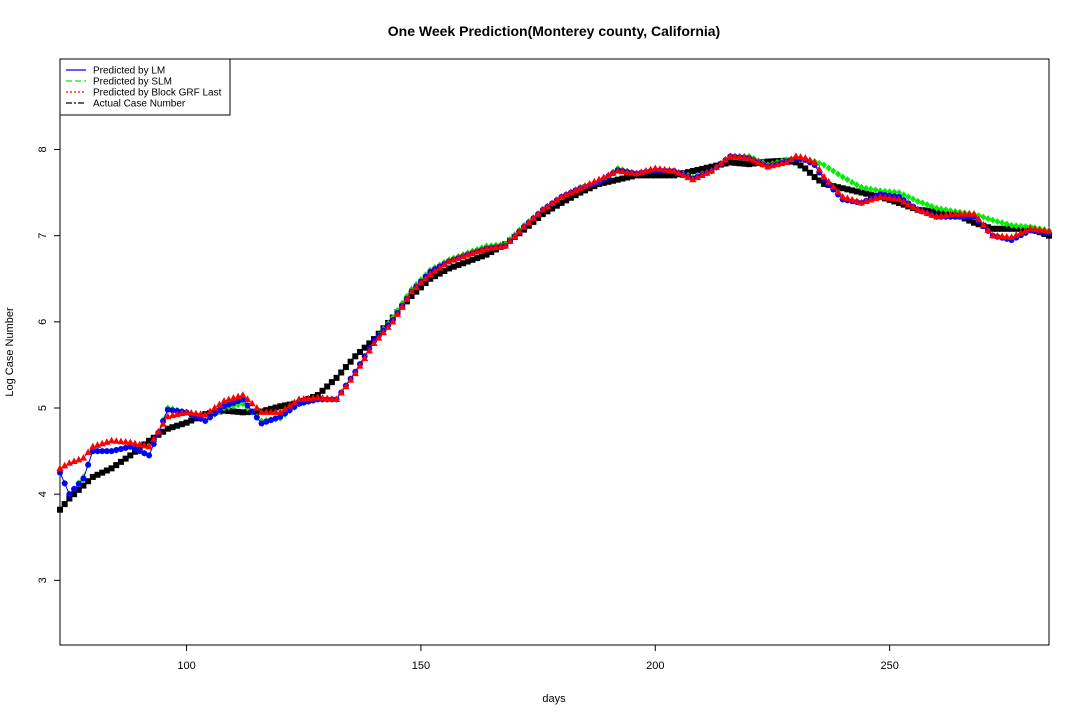 The width and height of the screenshot is (1080, 720). I want to click on x-axis: 100 150 200 250, so click(538, 658).